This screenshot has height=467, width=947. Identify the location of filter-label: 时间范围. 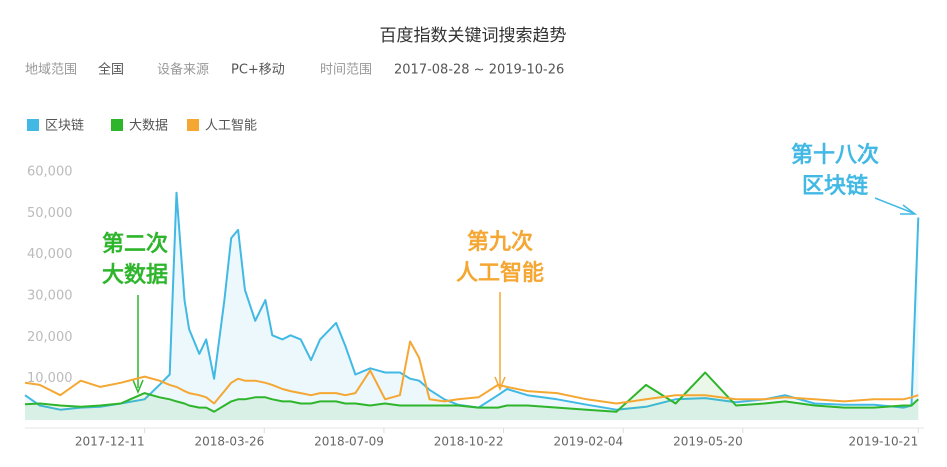
(346, 70).